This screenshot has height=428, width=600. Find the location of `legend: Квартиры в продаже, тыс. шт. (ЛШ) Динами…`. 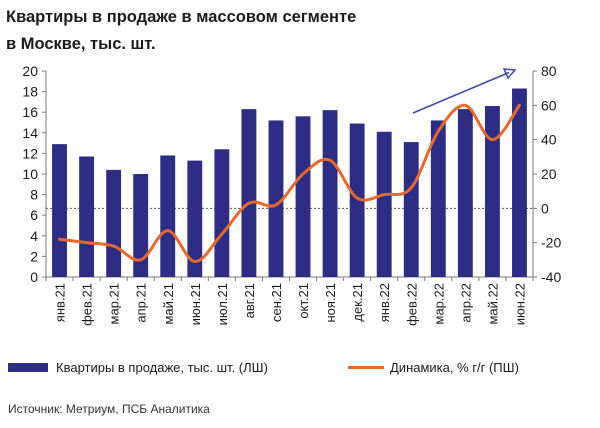

legend: Квартиры в продаже, тыс. шт. (ЛШ) Динами… is located at coordinates (303, 370).